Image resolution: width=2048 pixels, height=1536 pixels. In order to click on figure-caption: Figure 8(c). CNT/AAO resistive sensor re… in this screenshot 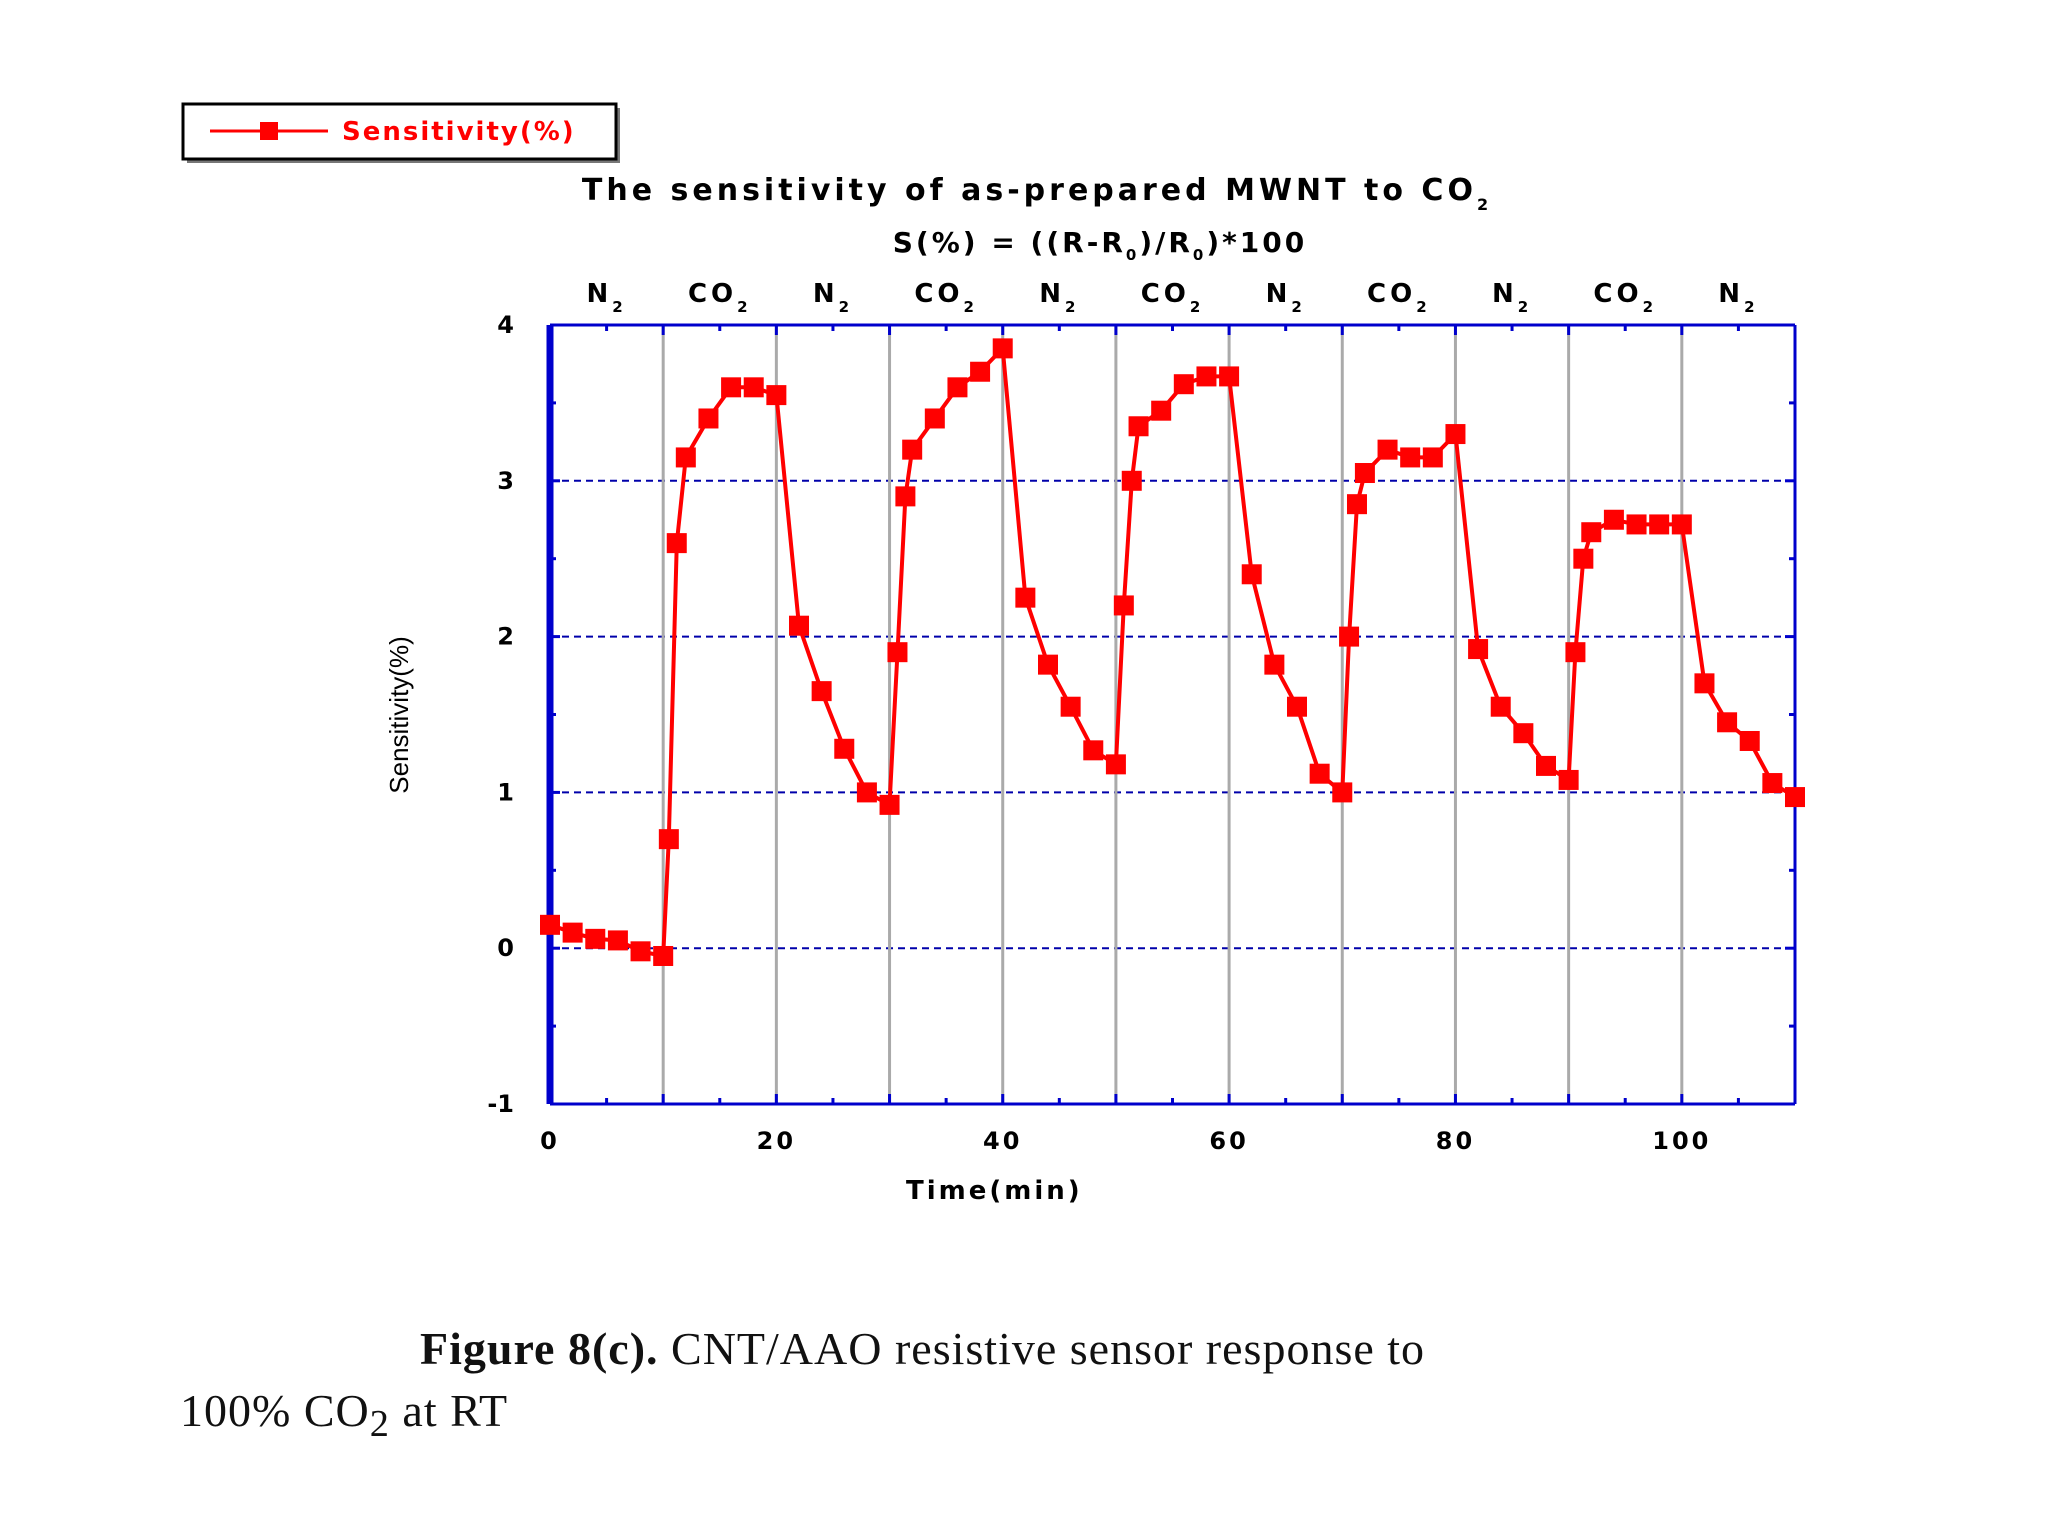, I will do `click(1030, 1386)`.